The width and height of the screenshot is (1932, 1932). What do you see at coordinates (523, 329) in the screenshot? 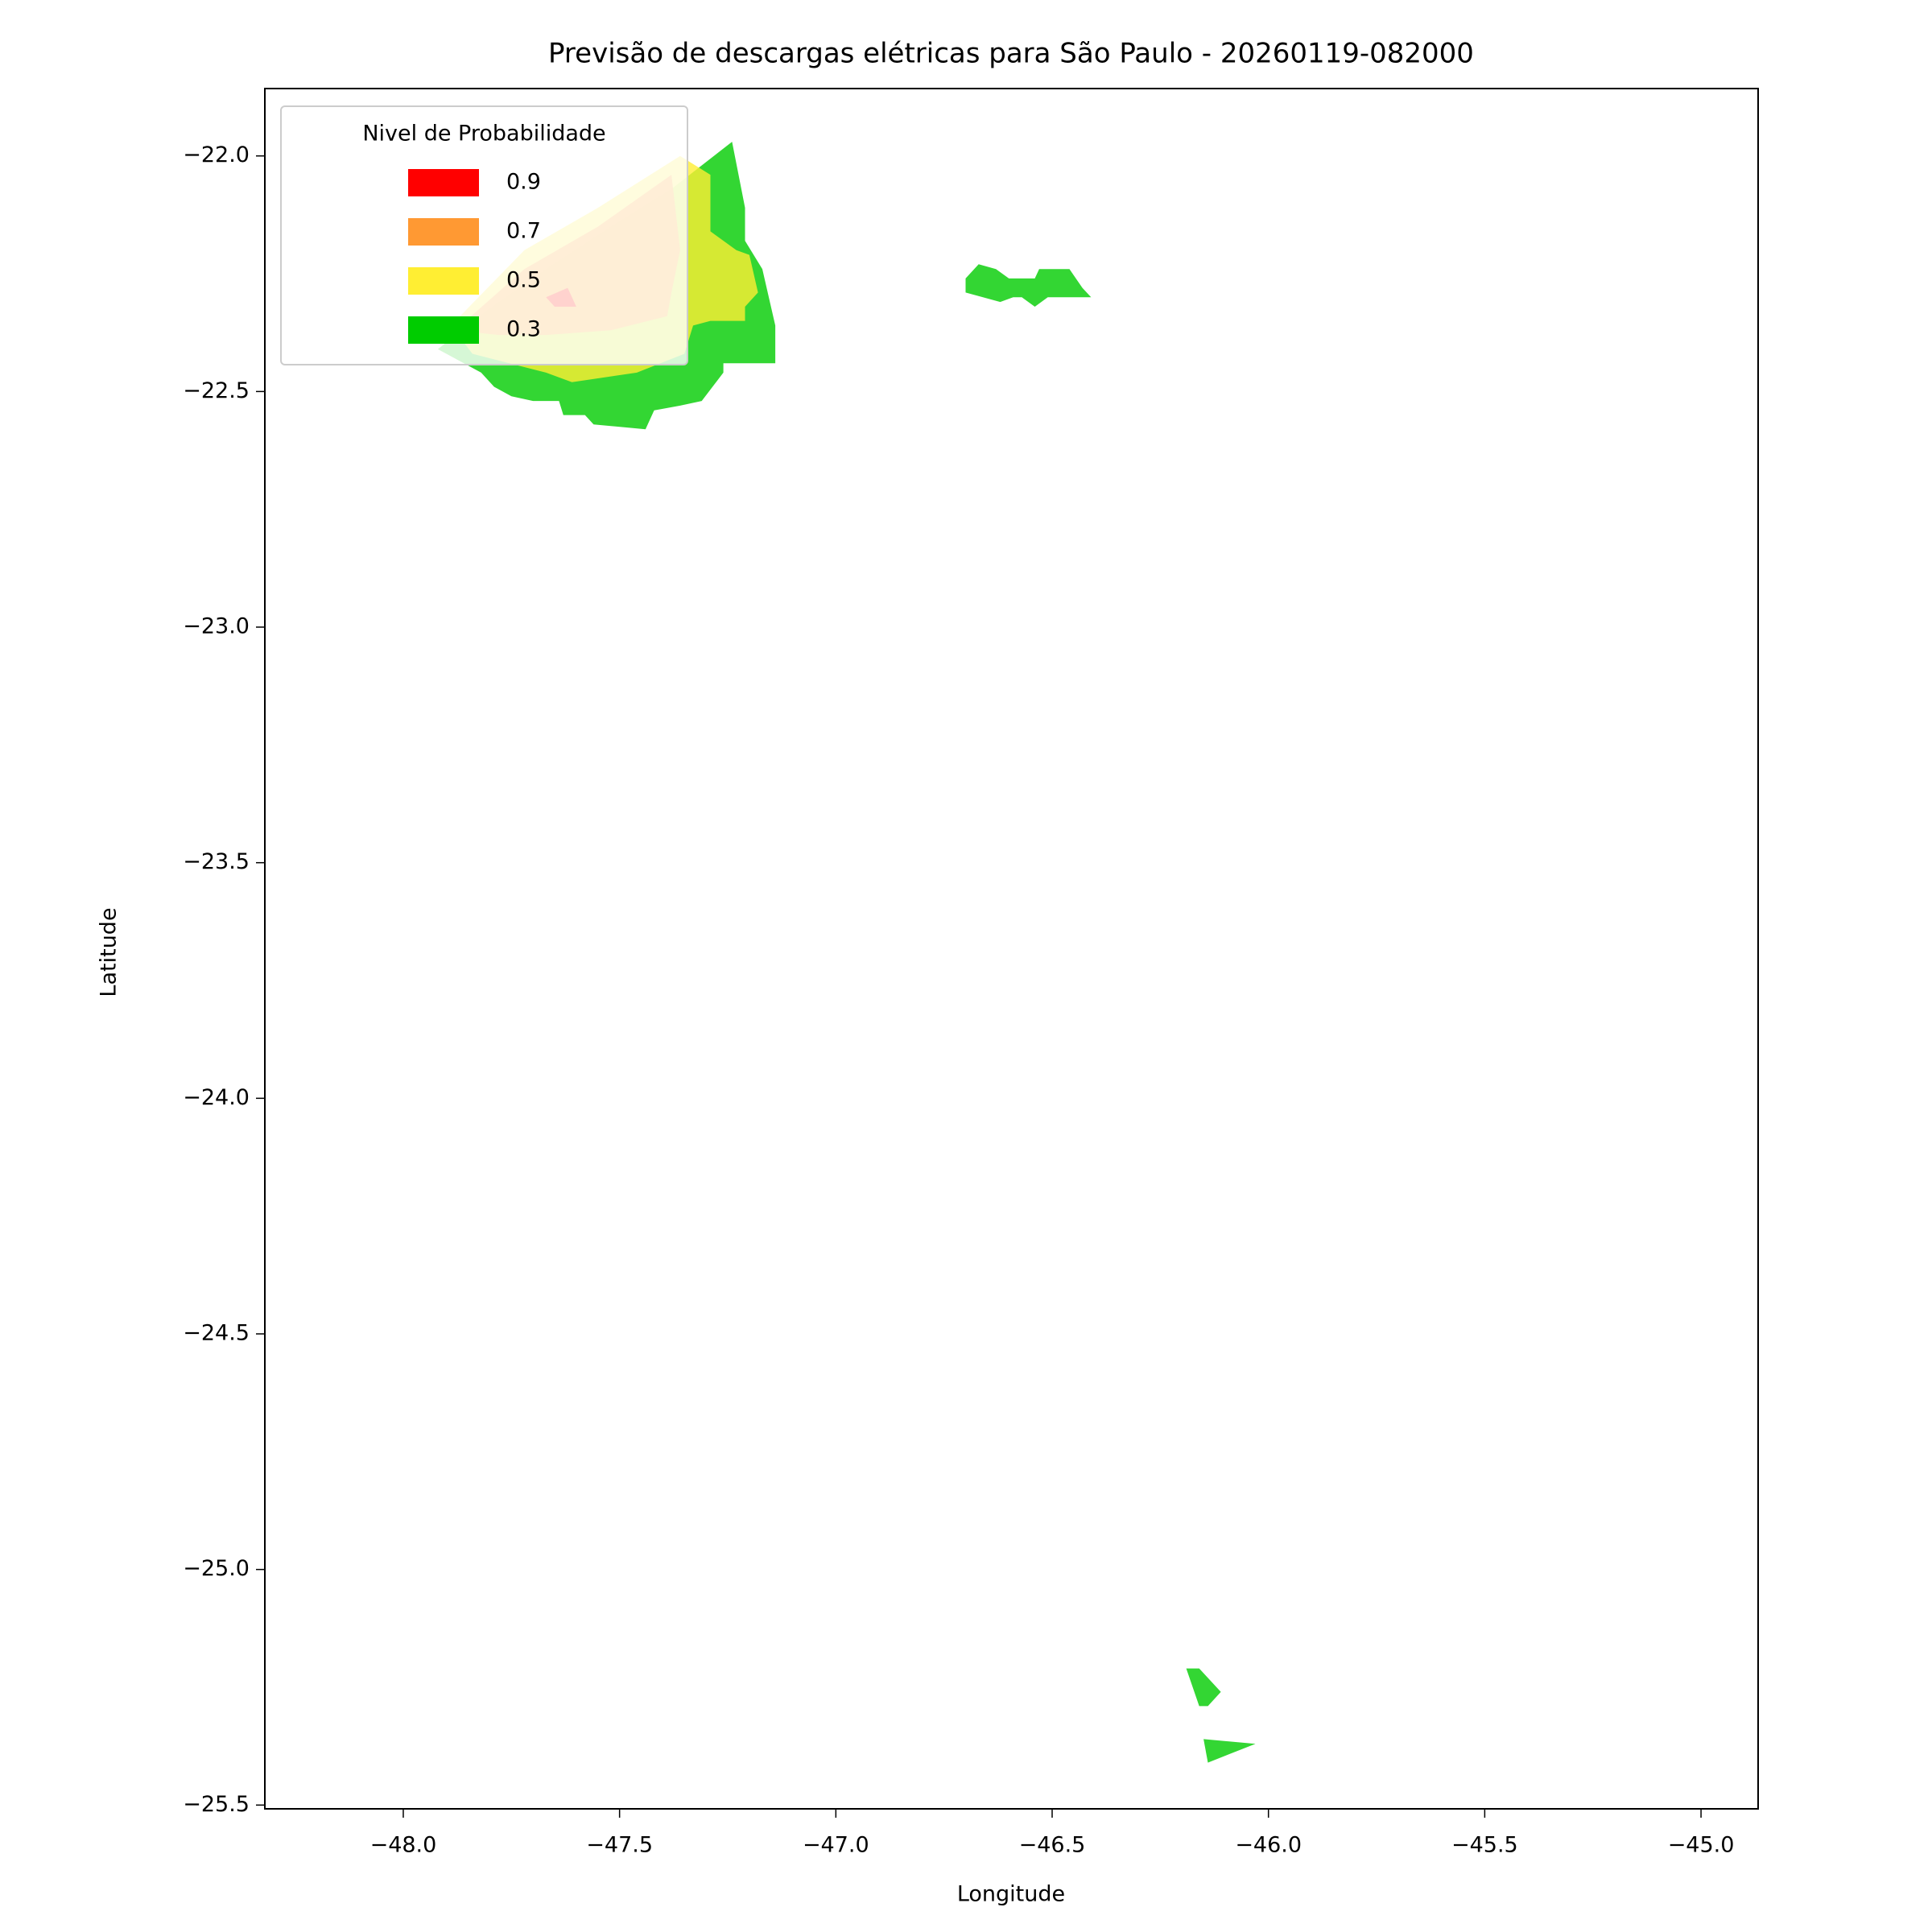
I see `legend-label: 0.3` at bounding box center [523, 329].